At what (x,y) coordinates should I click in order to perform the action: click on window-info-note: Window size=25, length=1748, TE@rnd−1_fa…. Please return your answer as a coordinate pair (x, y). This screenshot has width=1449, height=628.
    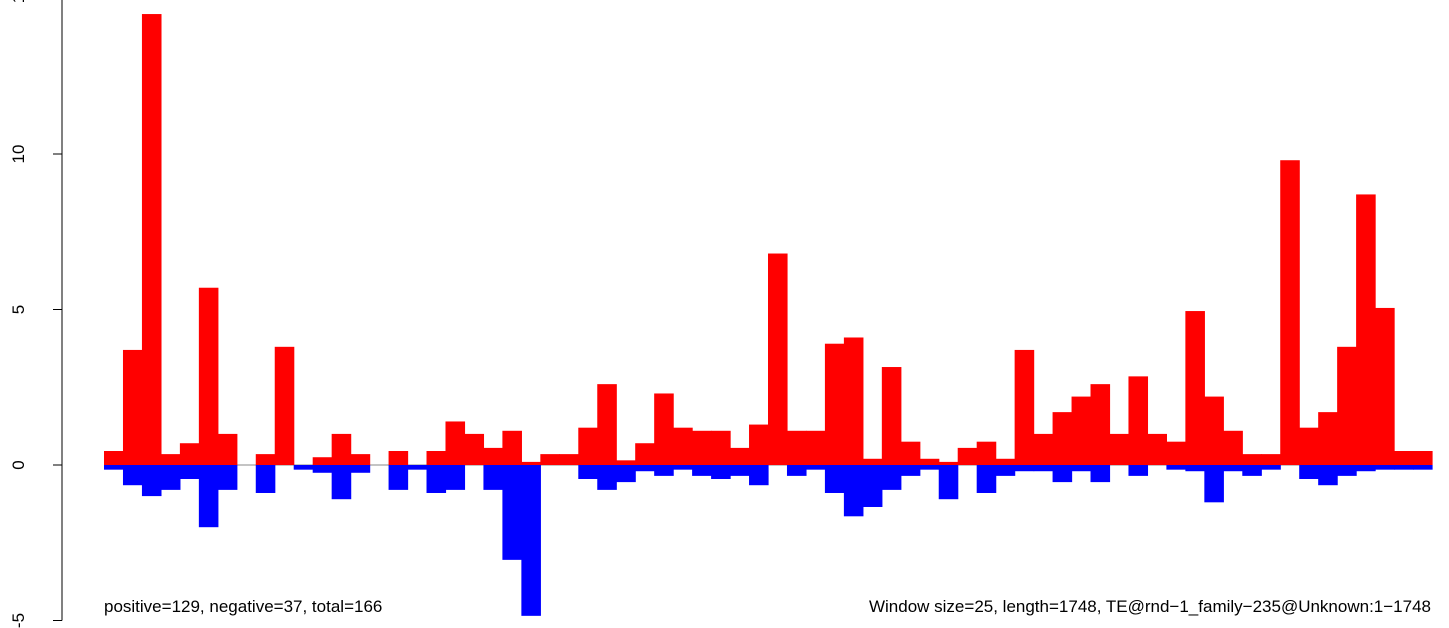
    Looking at the image, I should click on (1150, 606).